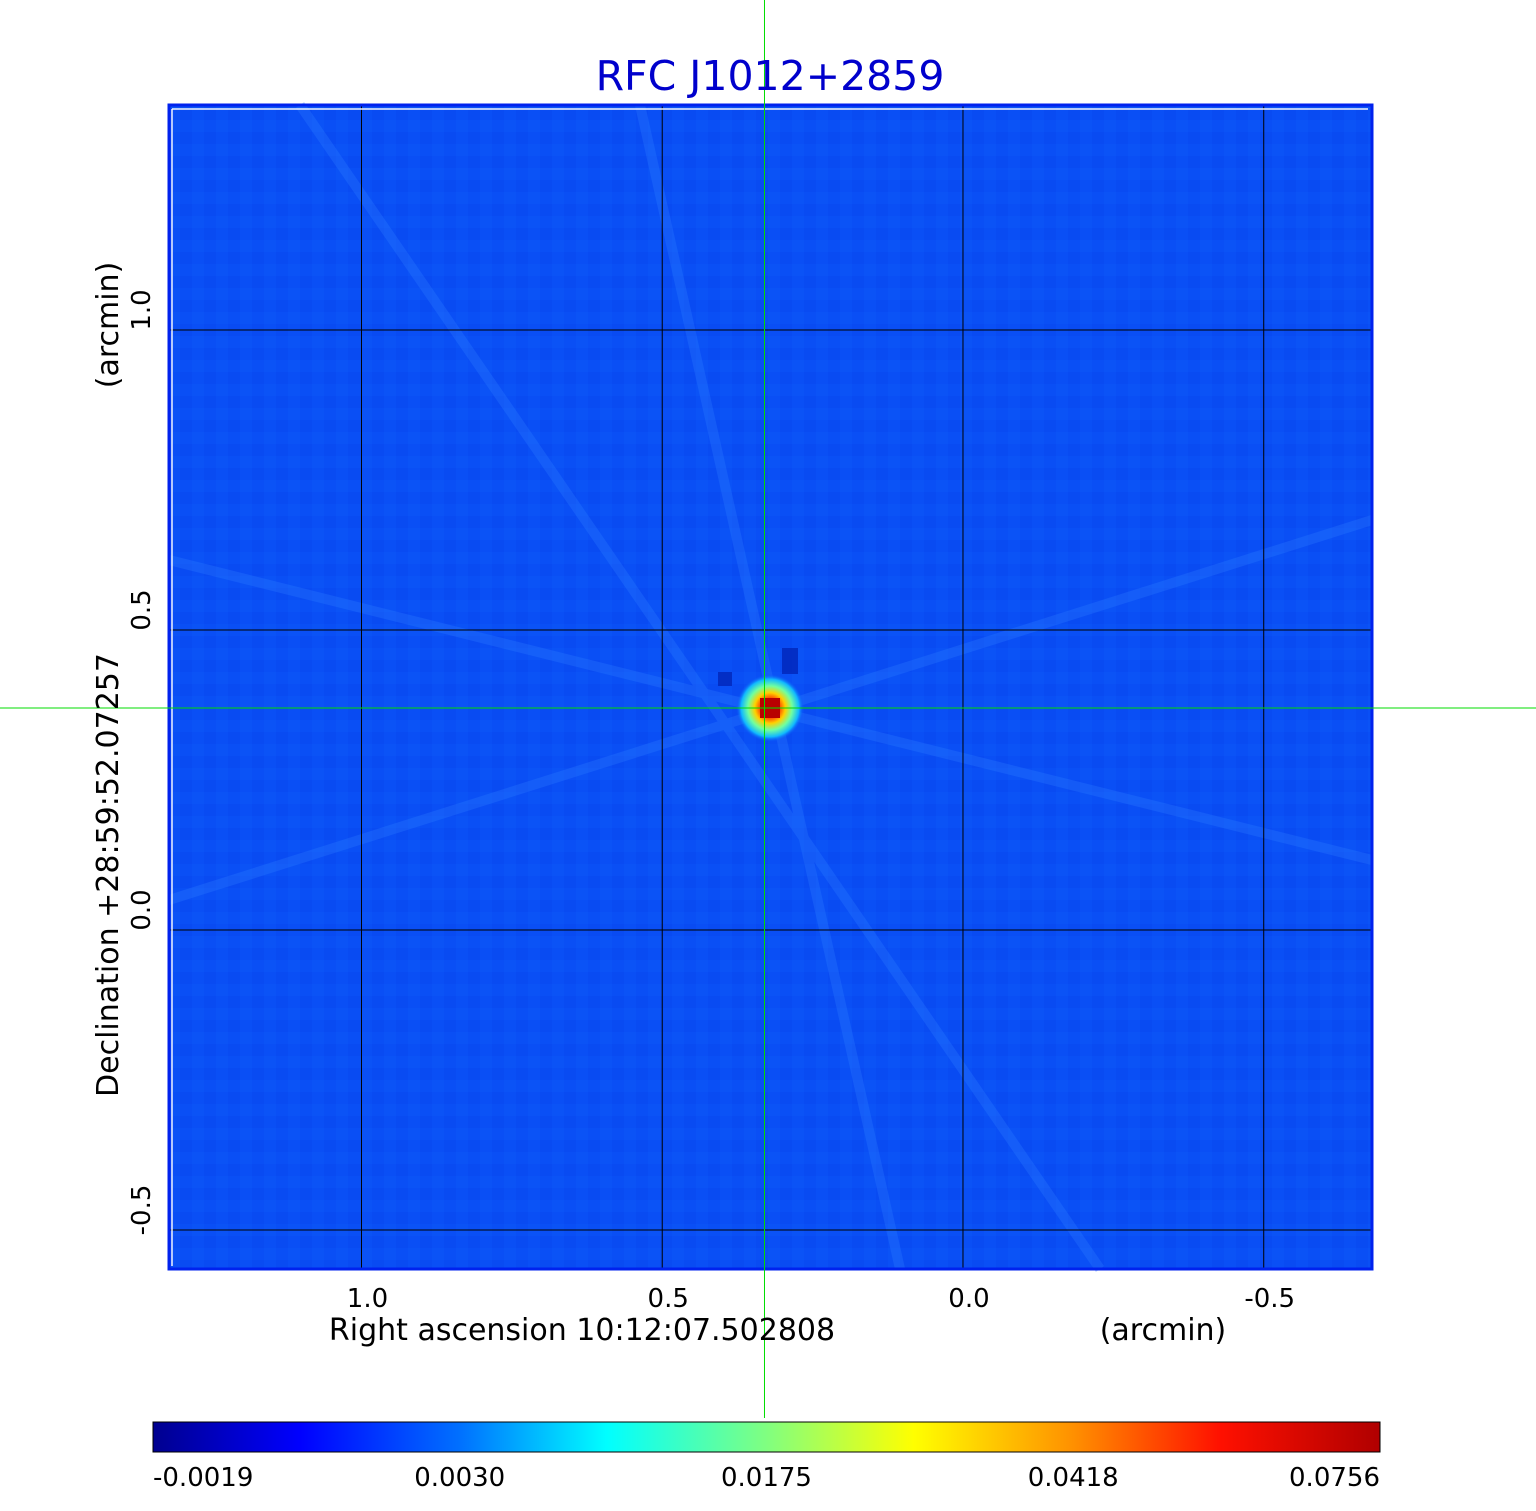 The height and width of the screenshot is (1511, 1536). Describe the element at coordinates (142, 609) in the screenshot. I see `y-tick-label: 0.5` at that location.